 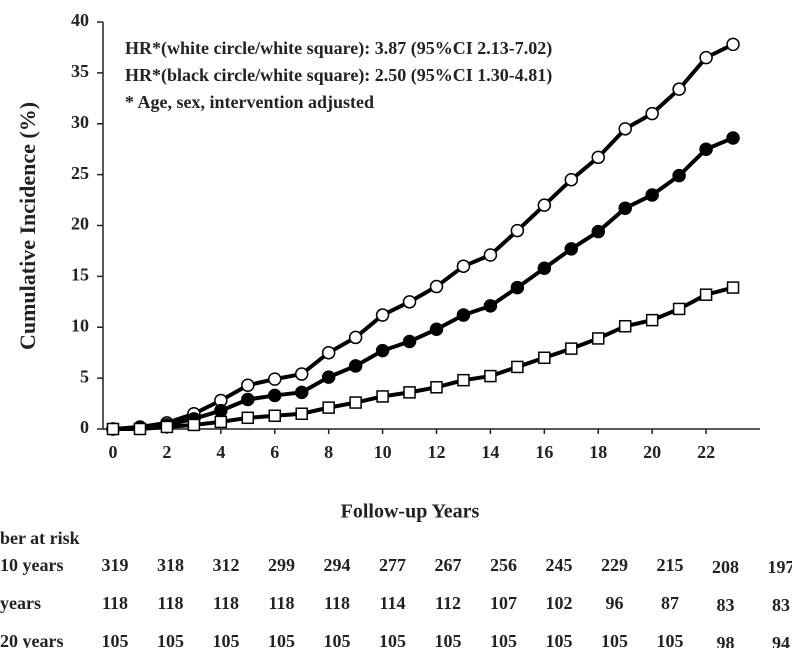 I want to click on x-tick-label: 22, so click(x=706, y=452).